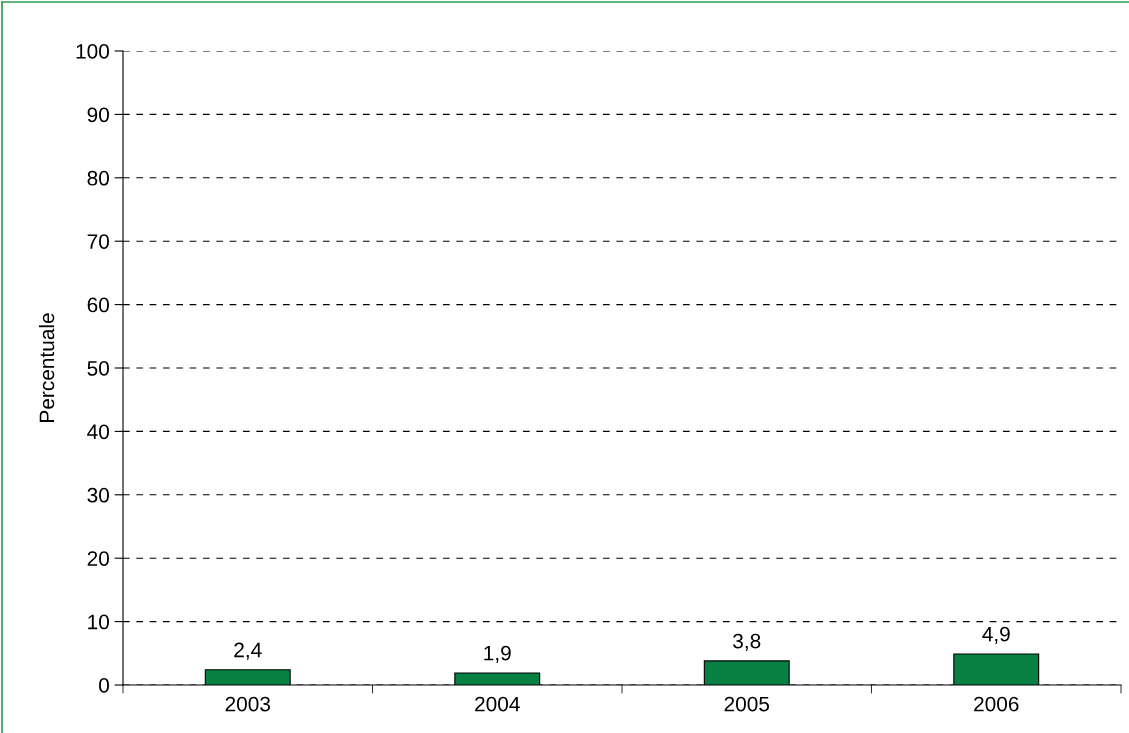 This screenshot has width=1129, height=733. Describe the element at coordinates (98, 115) in the screenshot. I see `y-tick-label: 90` at that location.